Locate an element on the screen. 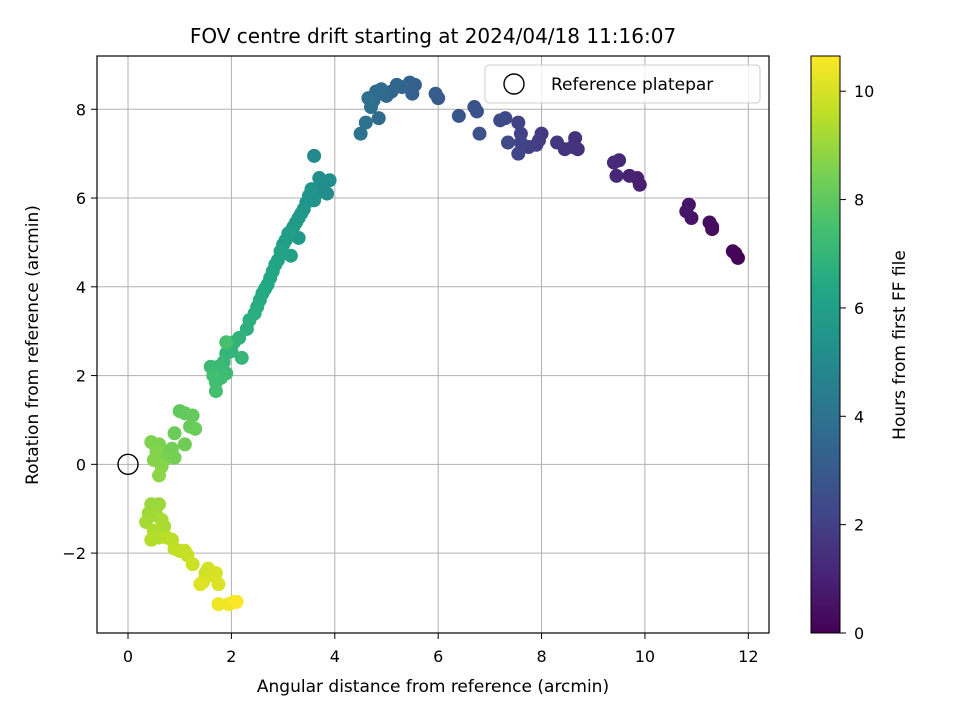 The image size is (960, 720). x-tick-label: 0 is located at coordinates (128, 656).